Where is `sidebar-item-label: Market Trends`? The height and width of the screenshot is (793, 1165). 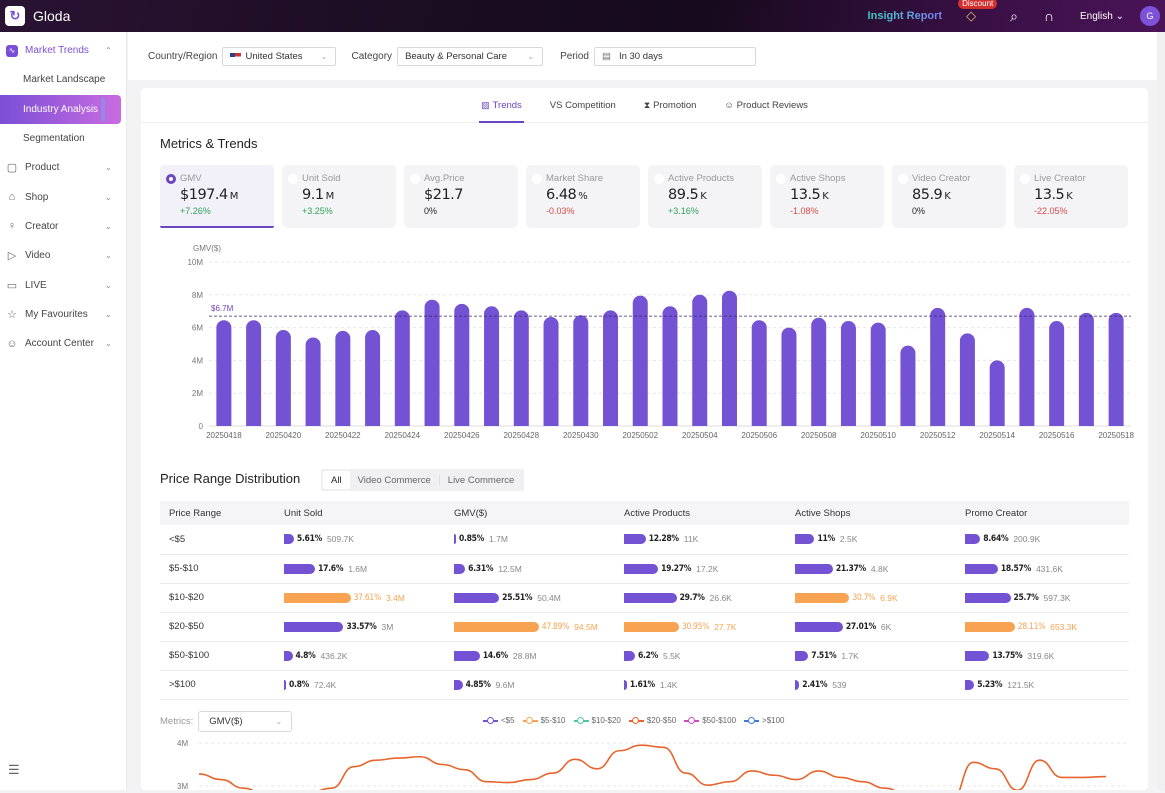 sidebar-item-label: Market Trends is located at coordinates (57, 51).